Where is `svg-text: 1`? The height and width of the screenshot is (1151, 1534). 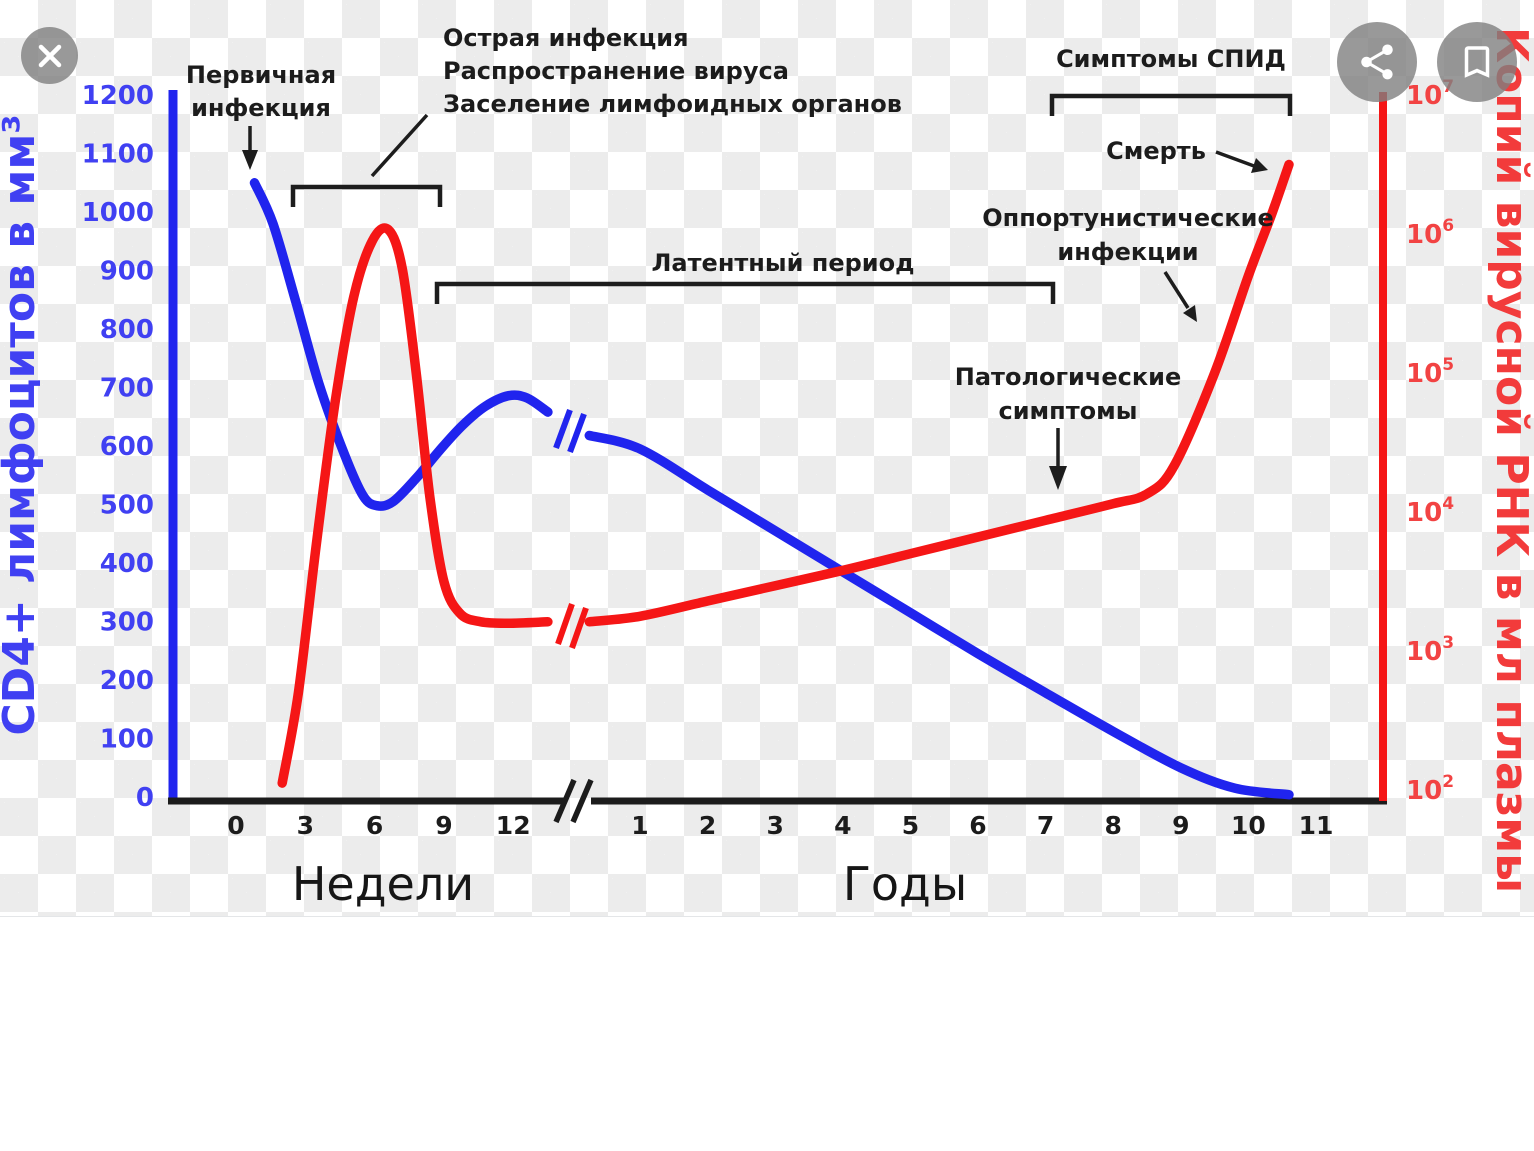 svg-text: 1 is located at coordinates (639, 825).